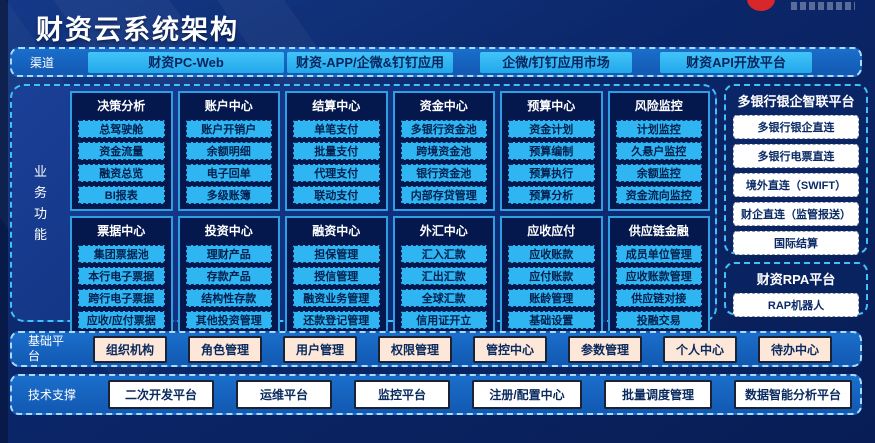  I want to click on module-item: 本行电子票据, so click(121, 276).